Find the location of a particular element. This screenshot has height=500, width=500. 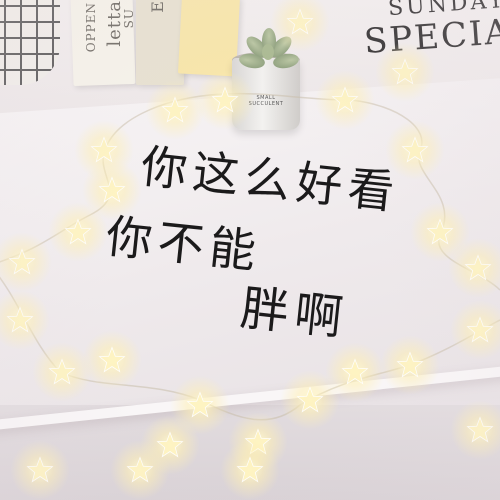

pot-label: SMALL SUCCULENT is located at coordinates (266, 101).